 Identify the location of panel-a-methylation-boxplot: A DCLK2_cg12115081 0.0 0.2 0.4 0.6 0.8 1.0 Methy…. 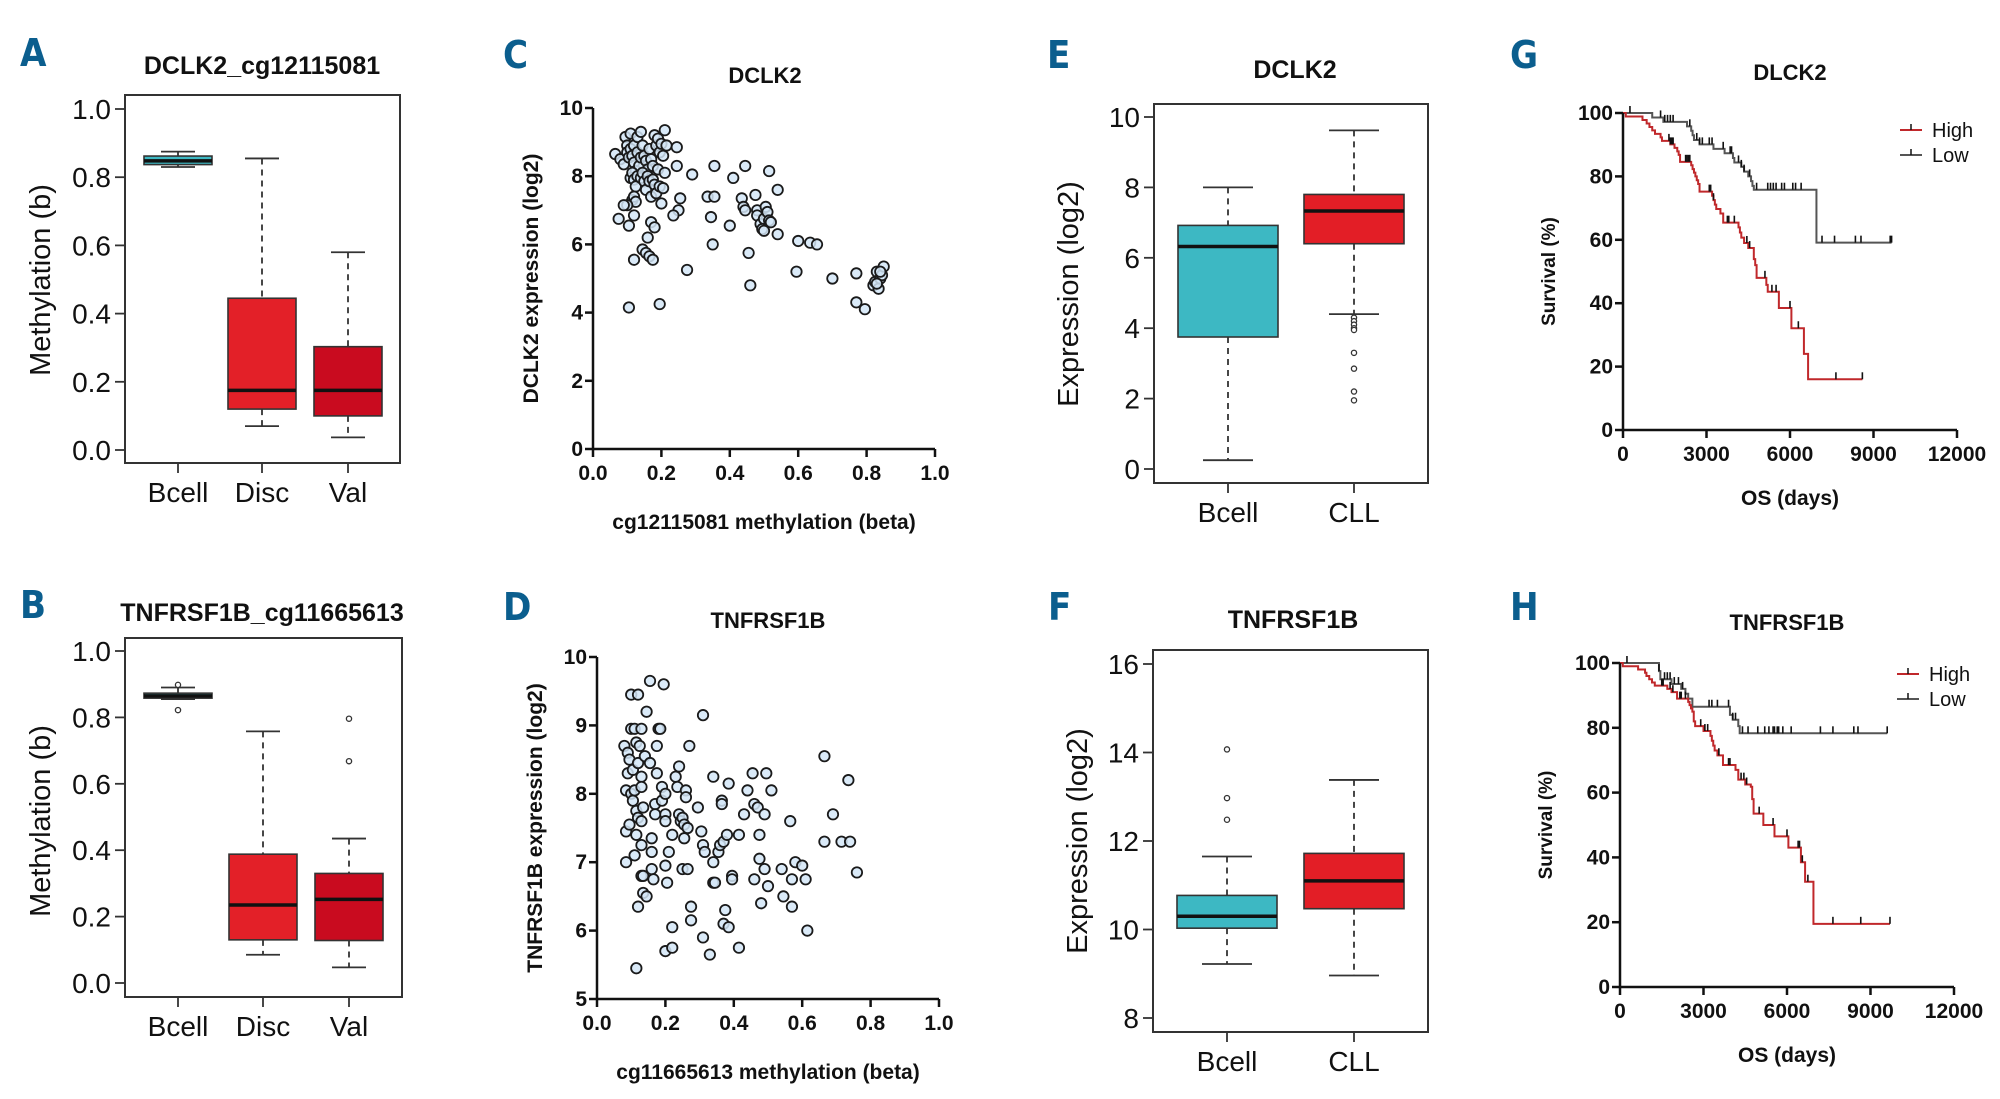
(210, 269).